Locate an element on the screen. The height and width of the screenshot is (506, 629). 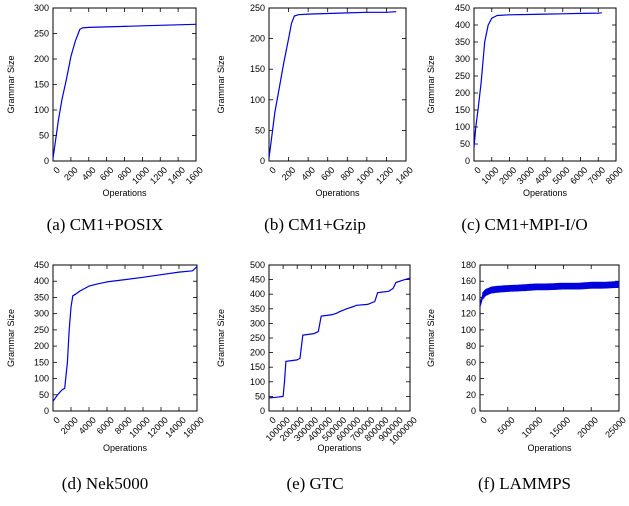
y-tick-label: 180 is located at coordinates (468, 265).